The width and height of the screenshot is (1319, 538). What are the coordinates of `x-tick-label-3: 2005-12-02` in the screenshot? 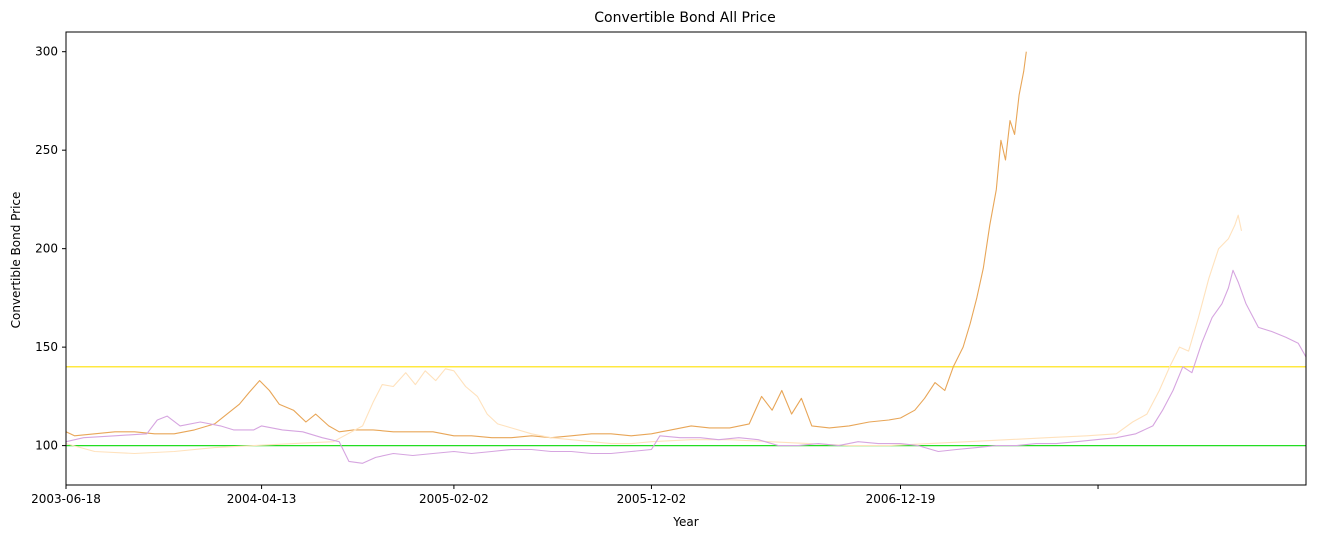 It's located at (652, 499).